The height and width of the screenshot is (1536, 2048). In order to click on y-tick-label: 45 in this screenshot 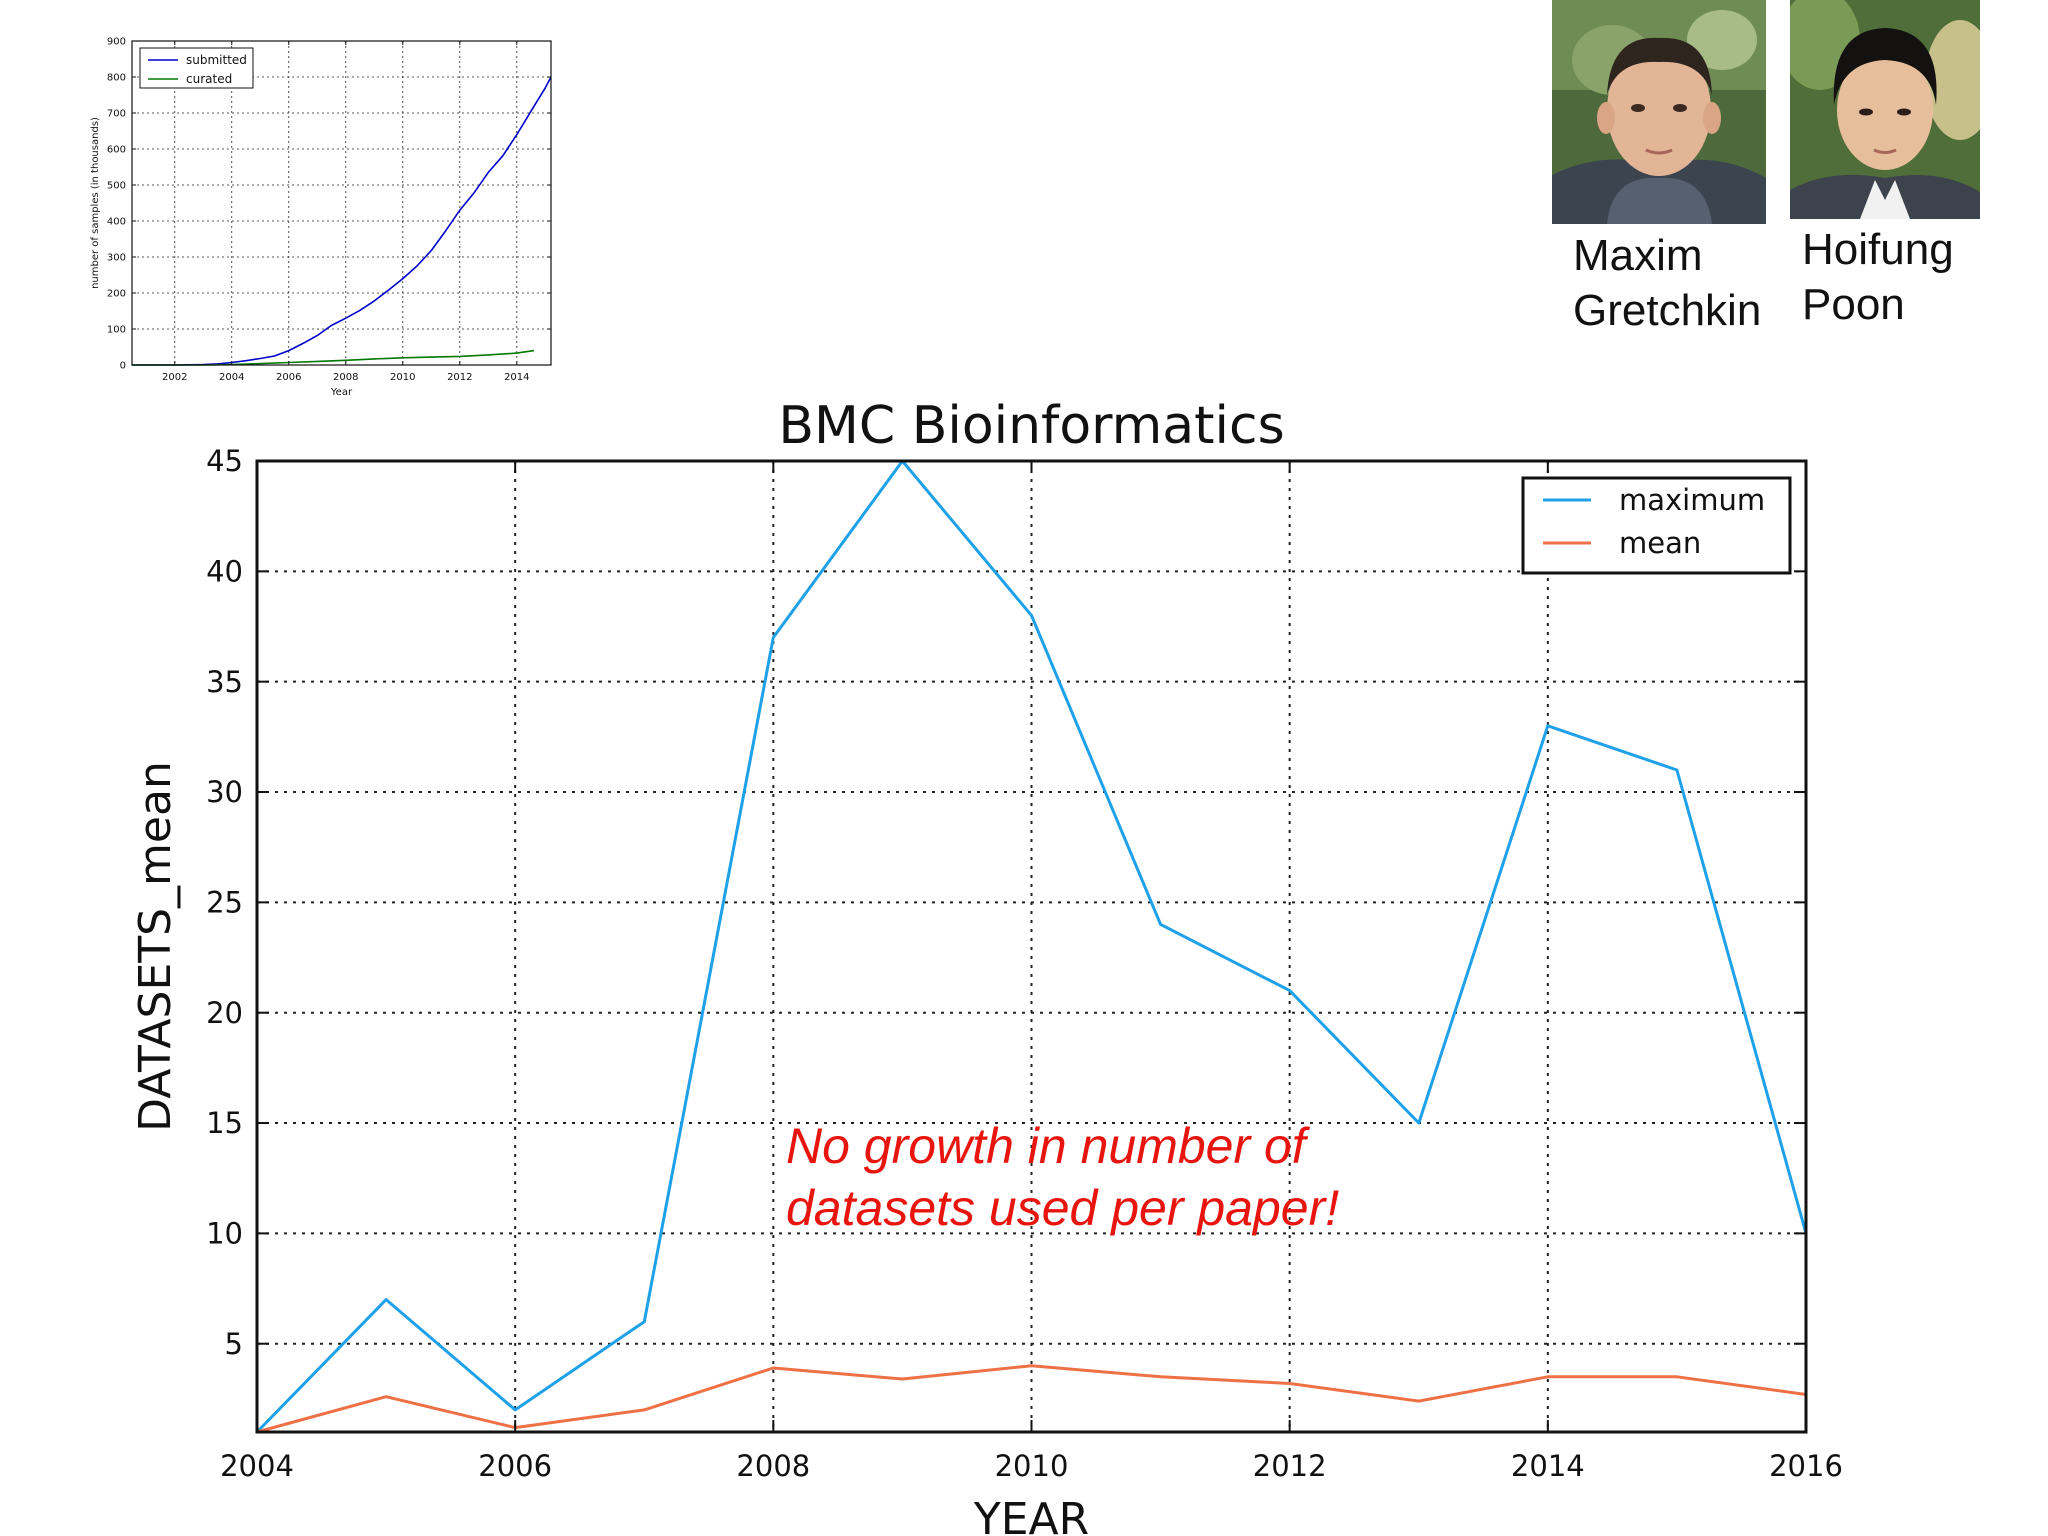, I will do `click(224, 461)`.